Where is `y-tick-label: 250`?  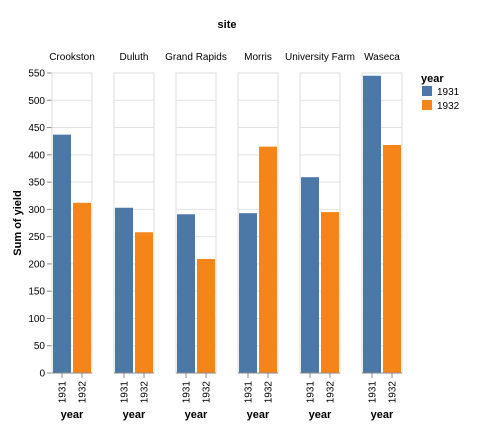 y-tick-label: 250 is located at coordinates (36, 237).